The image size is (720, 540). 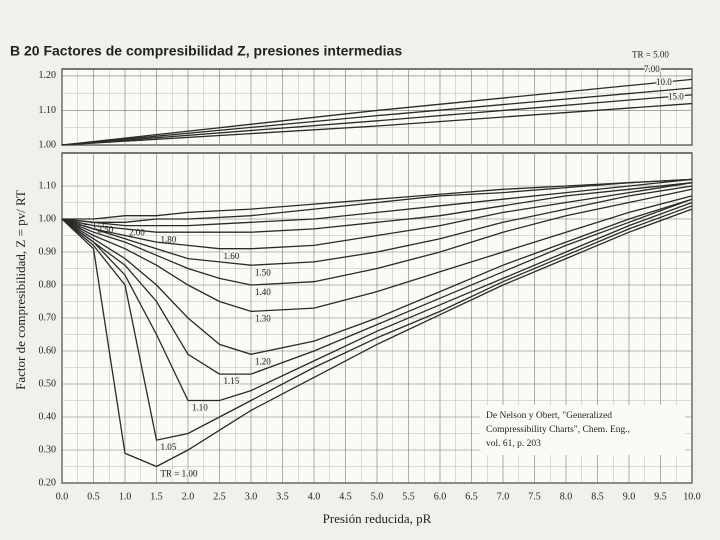 What do you see at coordinates (48, 383) in the screenshot?
I see `y-tick-label: 0.50` at bounding box center [48, 383].